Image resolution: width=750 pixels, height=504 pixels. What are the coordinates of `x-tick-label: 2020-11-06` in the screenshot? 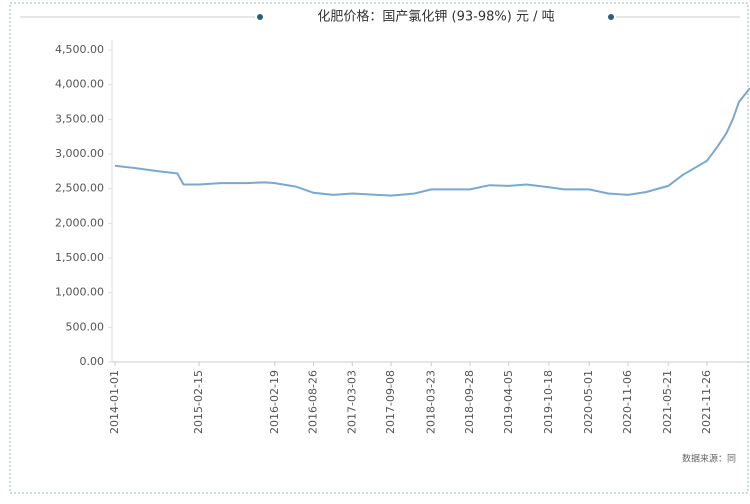 It's located at (627, 402).